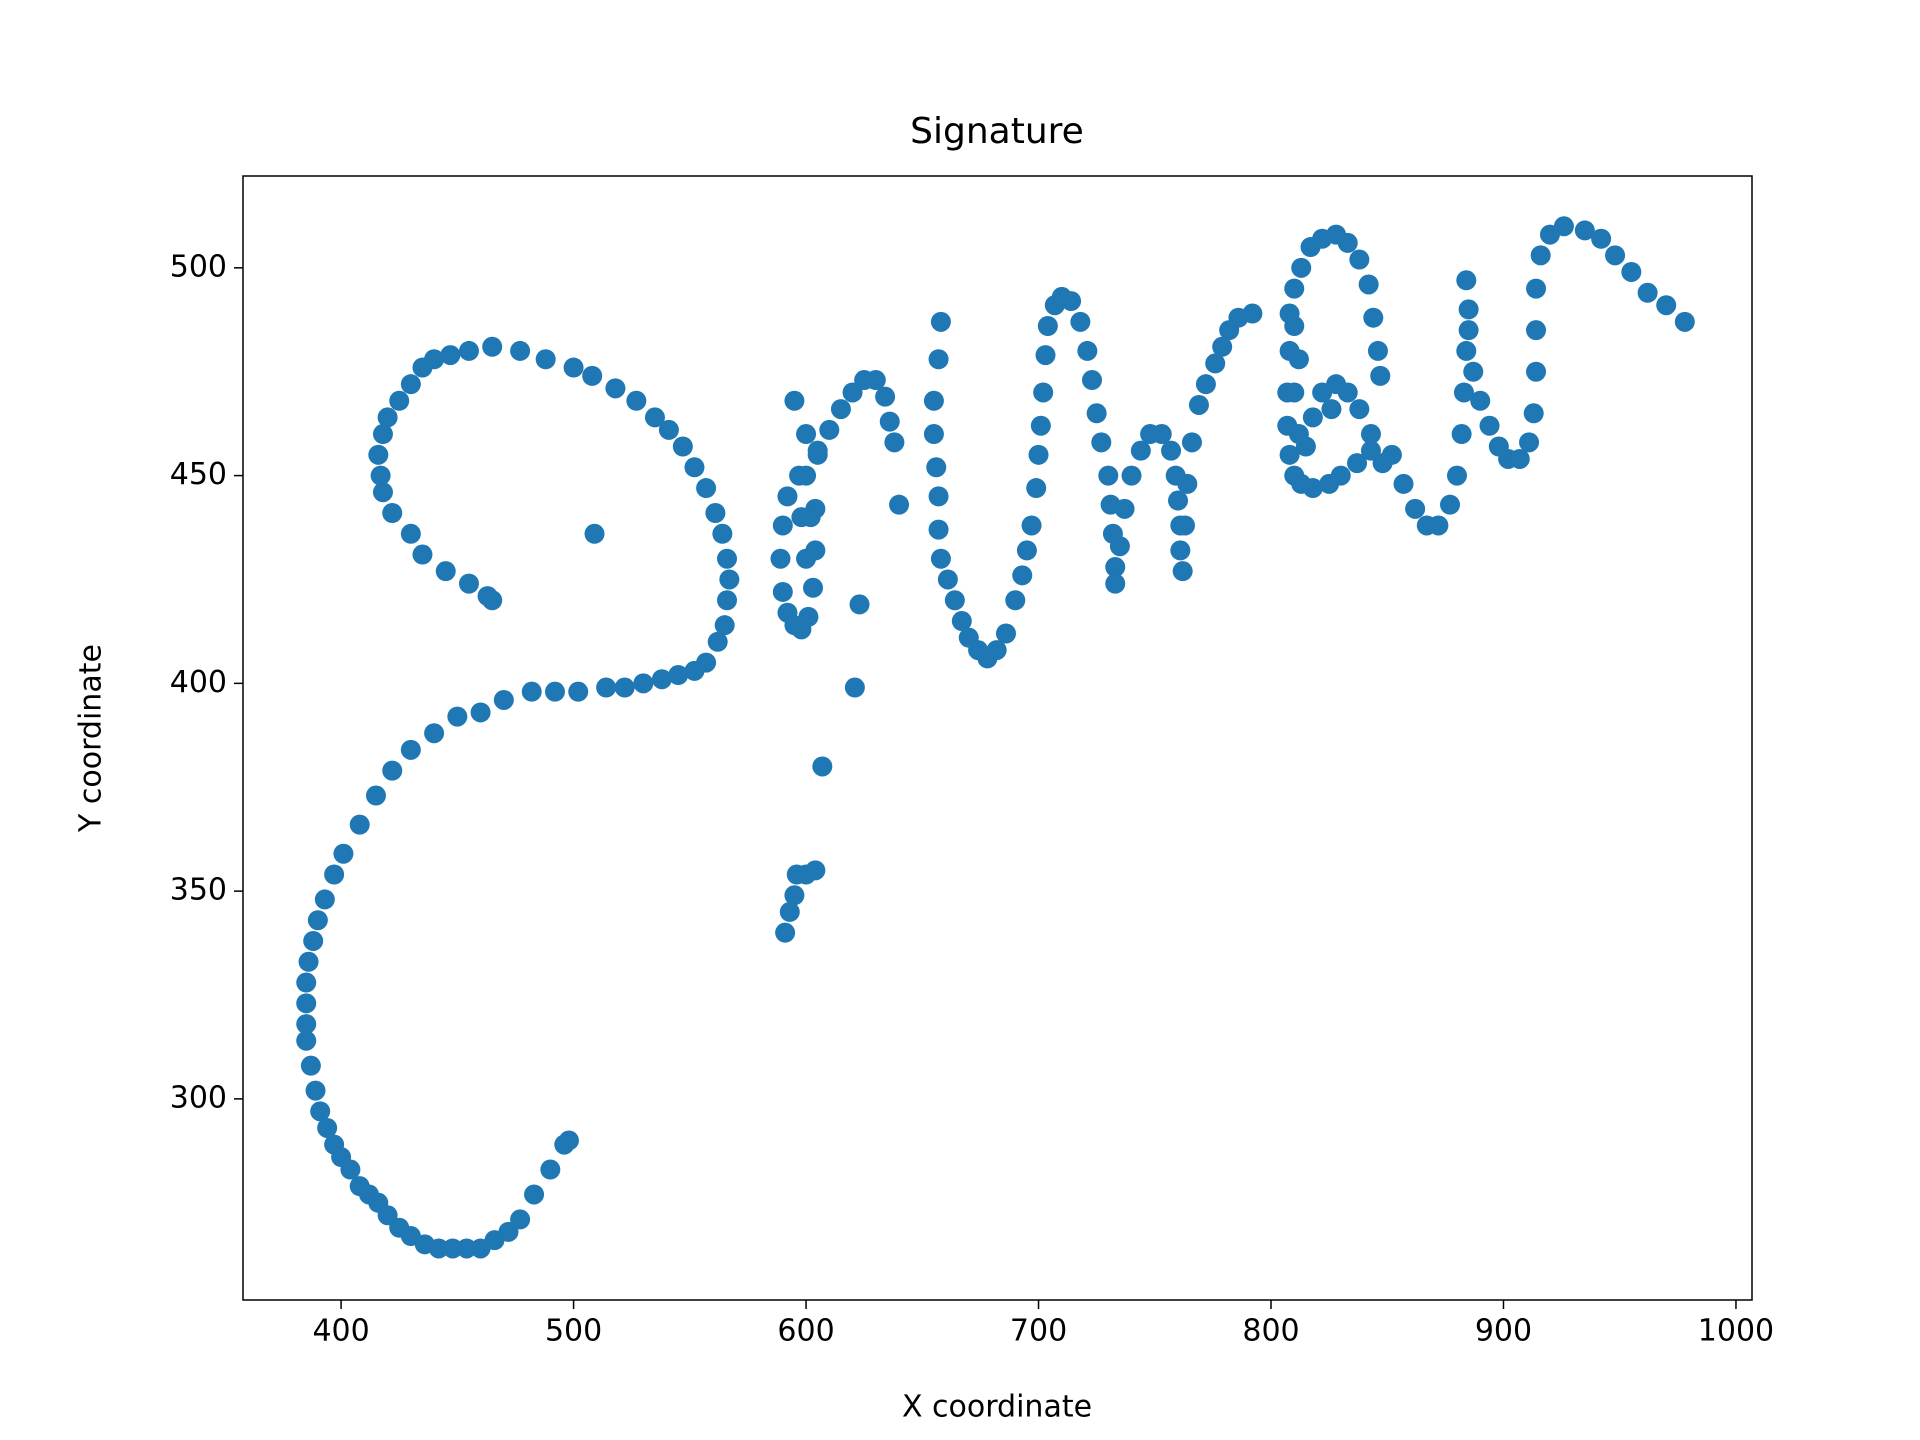 This screenshot has width=1920, height=1440. Describe the element at coordinates (91, 738) in the screenshot. I see `y-axis-label: Y coordinate` at that location.